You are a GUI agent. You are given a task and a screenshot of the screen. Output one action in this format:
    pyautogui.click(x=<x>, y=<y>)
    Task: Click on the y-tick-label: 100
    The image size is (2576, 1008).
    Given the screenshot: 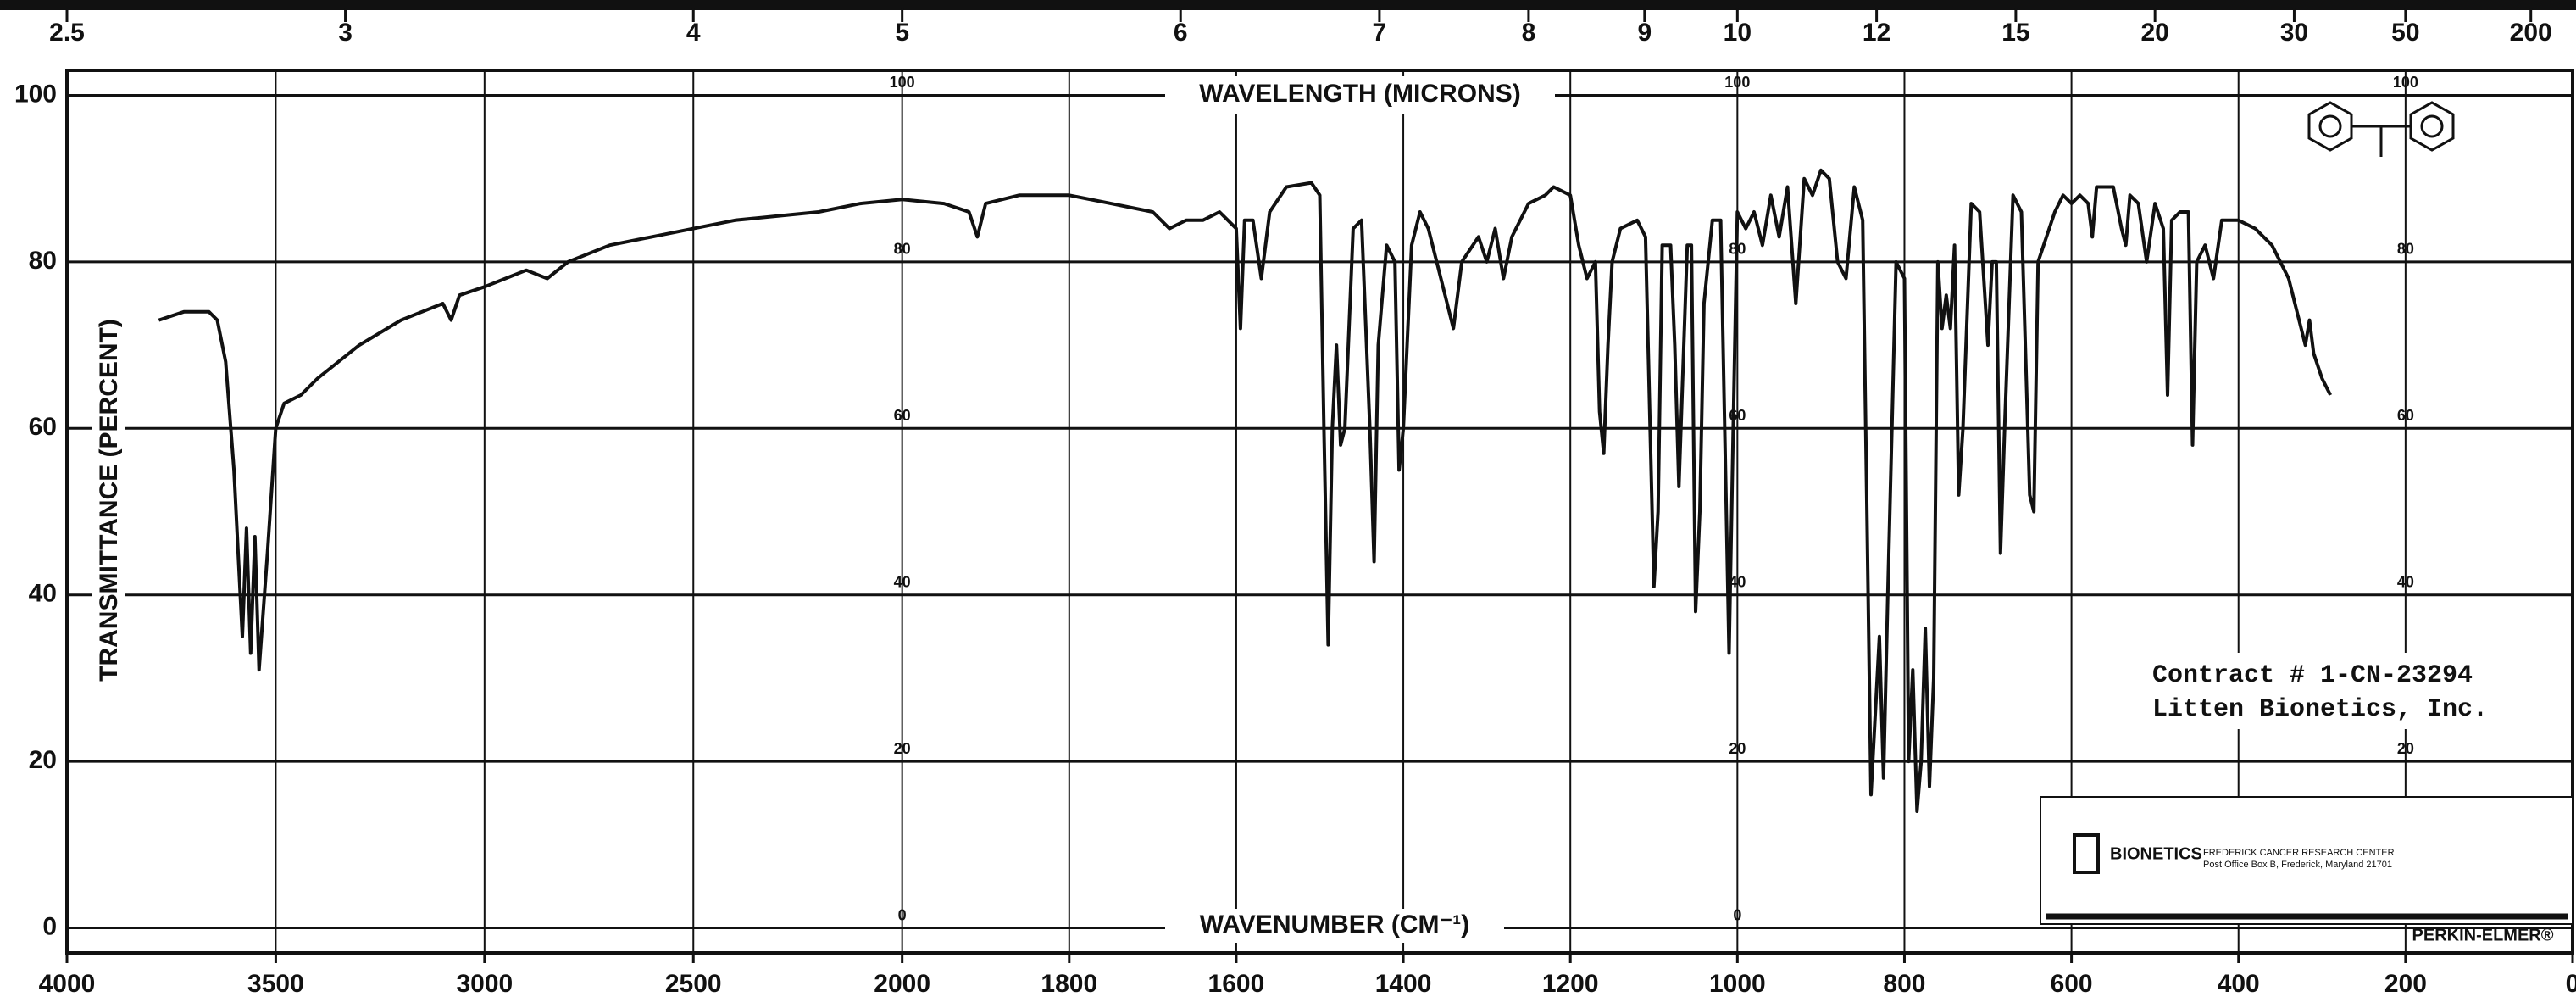 What is the action you would take?
    pyautogui.click(x=35, y=94)
    